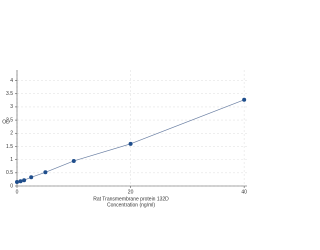 The width and height of the screenshot is (320, 250). Describe the element at coordinates (17, 192) in the screenshot. I see `x-tick-label: 0` at that location.